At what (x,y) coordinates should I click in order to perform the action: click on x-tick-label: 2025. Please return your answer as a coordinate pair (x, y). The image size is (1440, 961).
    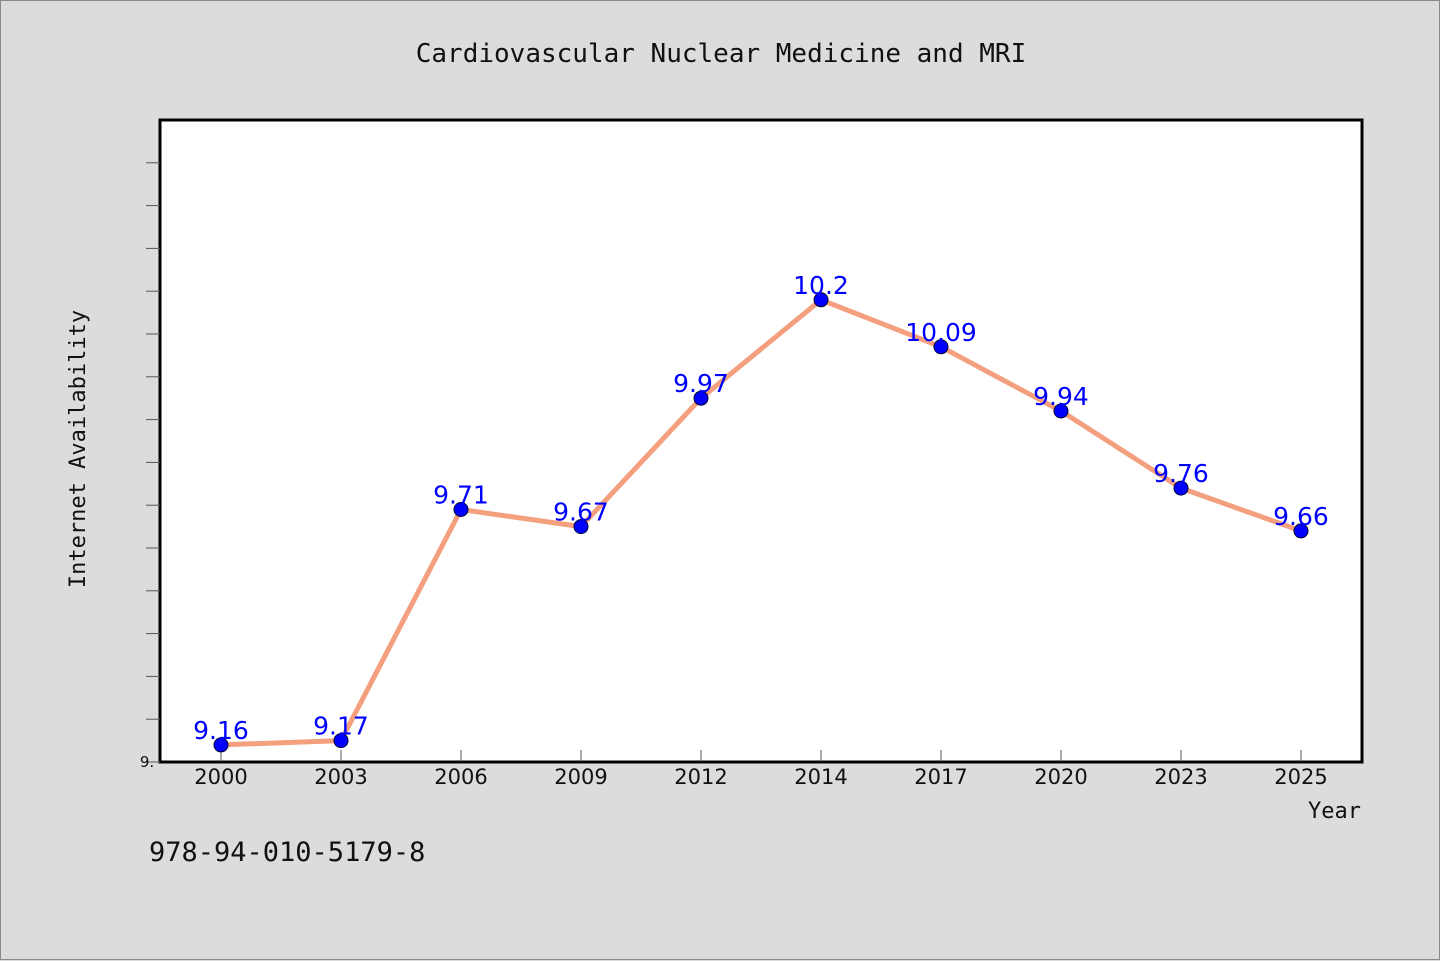
    Looking at the image, I should click on (1300, 777).